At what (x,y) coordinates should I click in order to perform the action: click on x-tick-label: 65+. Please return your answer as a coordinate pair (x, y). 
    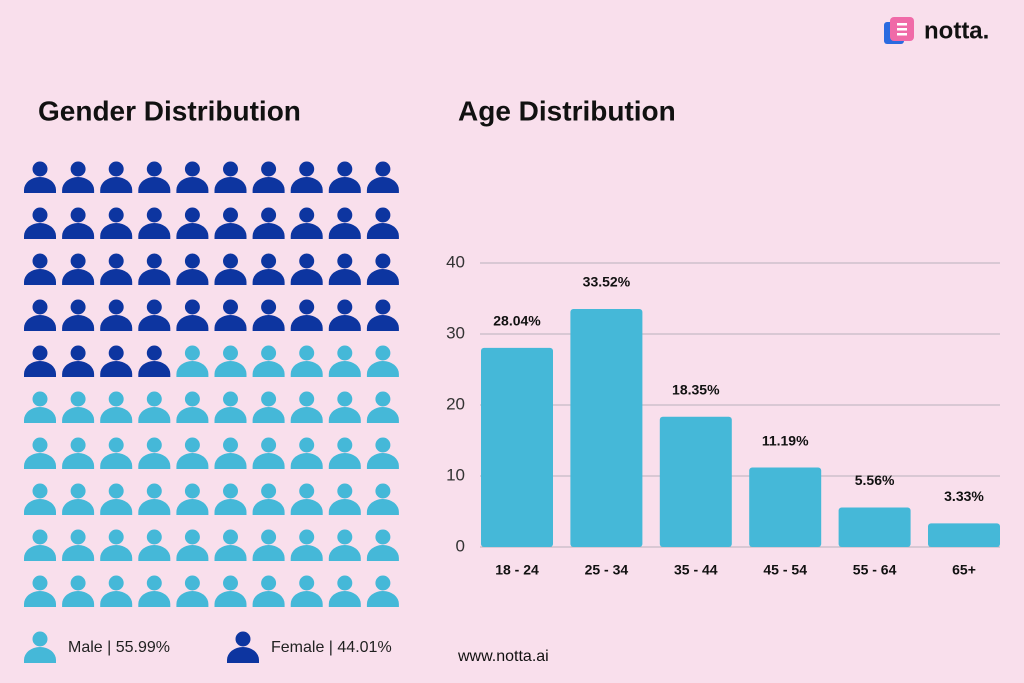
    Looking at the image, I should click on (964, 570).